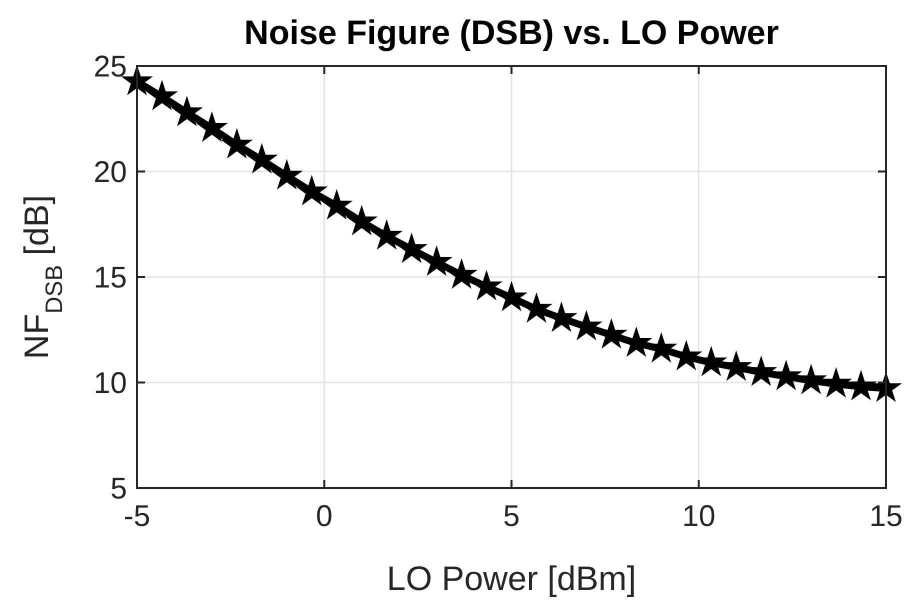 Image resolution: width=910 pixels, height=608 pixels. I want to click on x-tick-label: 15, so click(886, 516).